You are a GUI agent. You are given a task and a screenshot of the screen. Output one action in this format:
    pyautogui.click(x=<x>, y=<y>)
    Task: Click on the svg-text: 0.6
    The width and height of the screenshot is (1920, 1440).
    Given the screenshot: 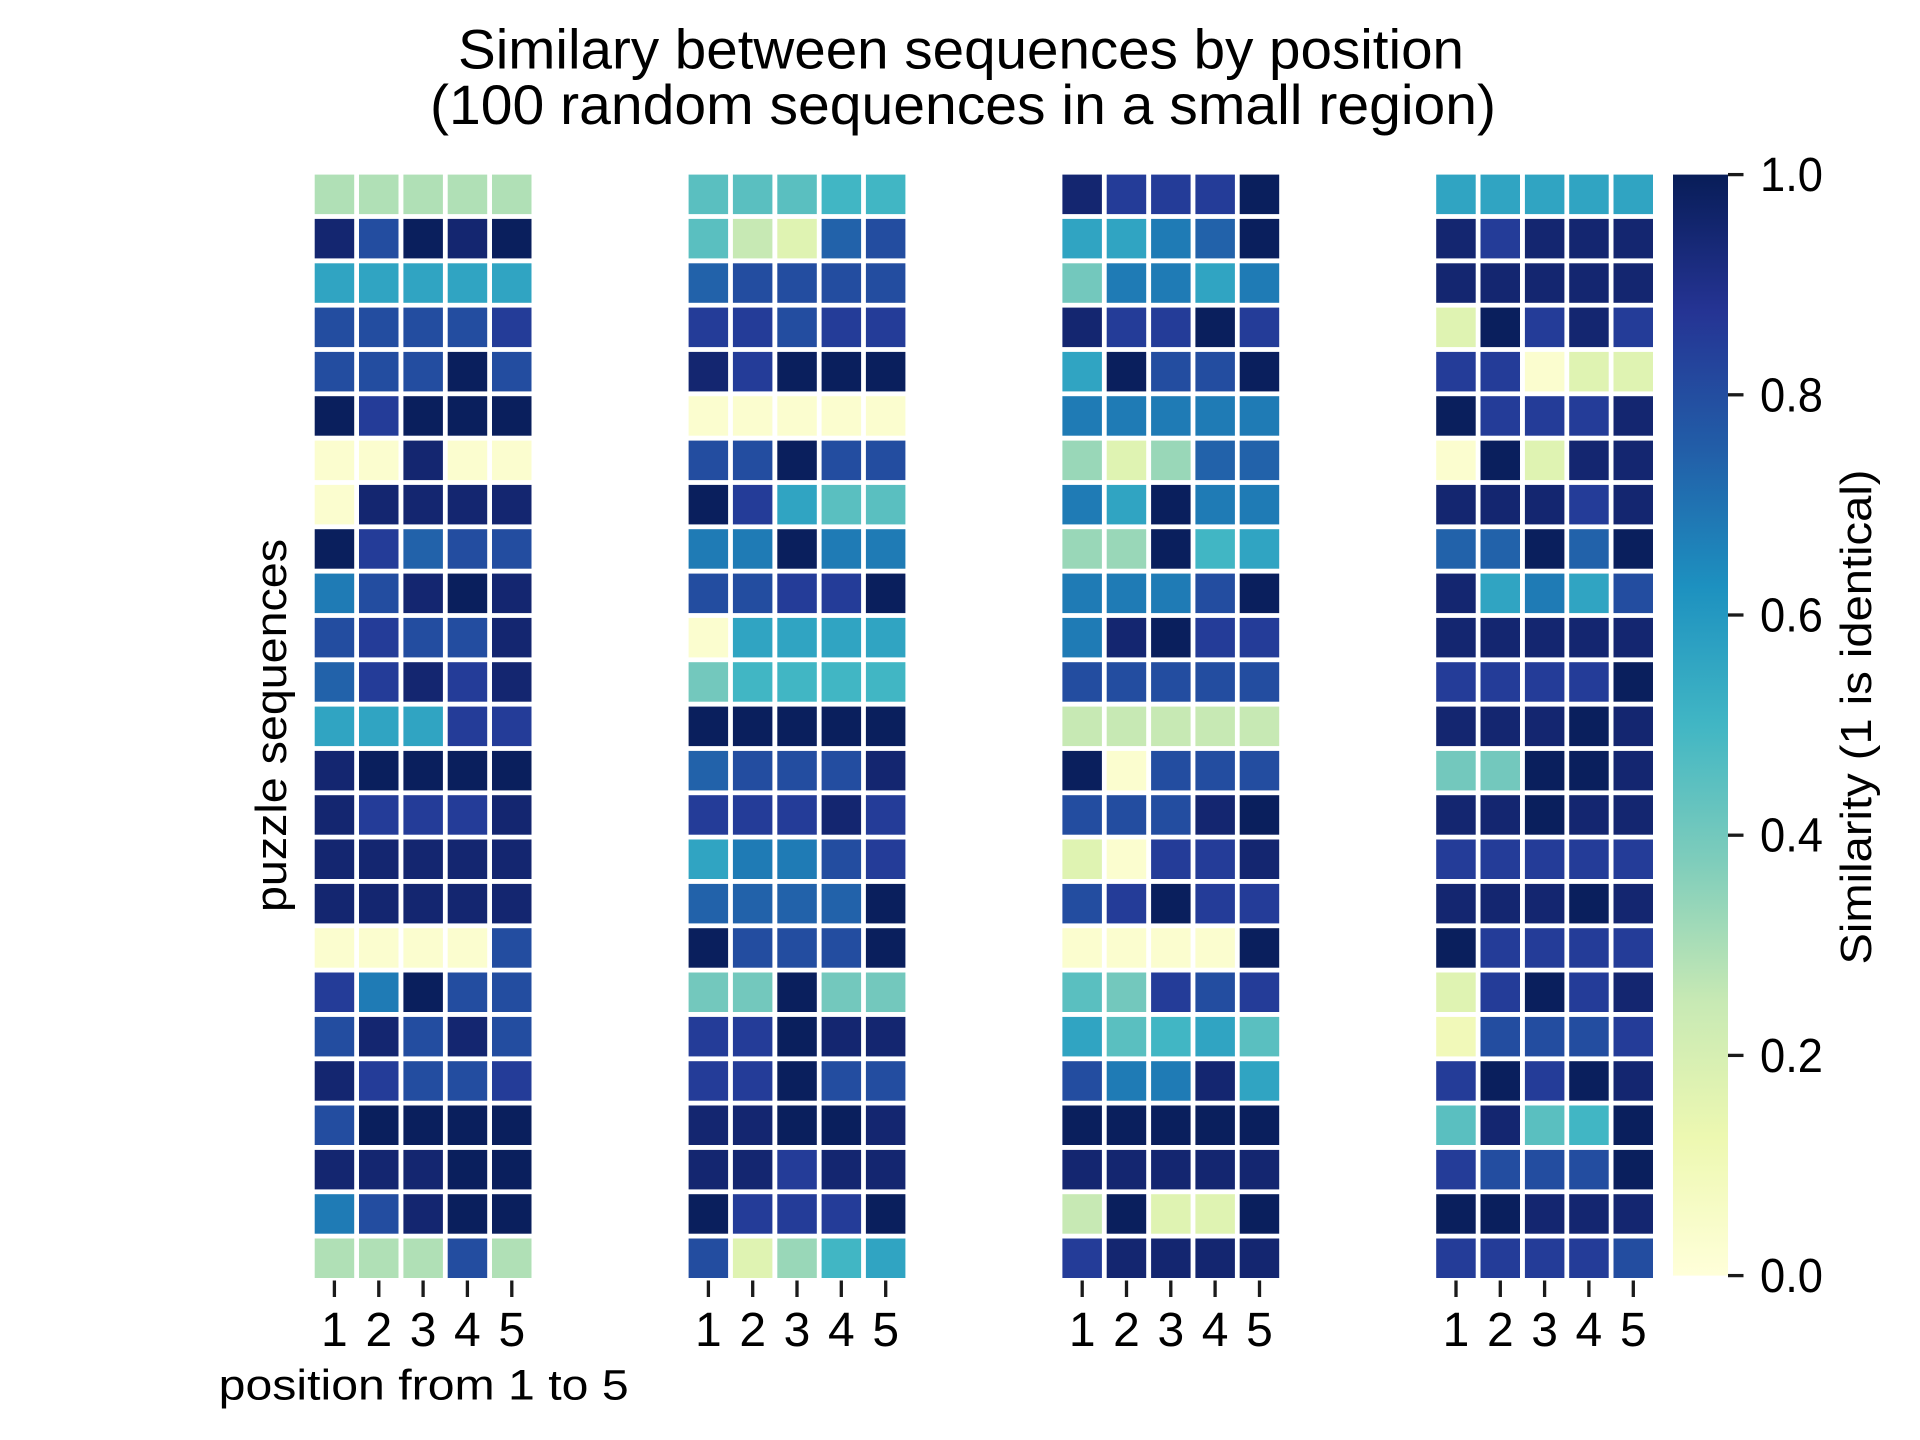 What is the action you would take?
    pyautogui.click(x=1791, y=616)
    